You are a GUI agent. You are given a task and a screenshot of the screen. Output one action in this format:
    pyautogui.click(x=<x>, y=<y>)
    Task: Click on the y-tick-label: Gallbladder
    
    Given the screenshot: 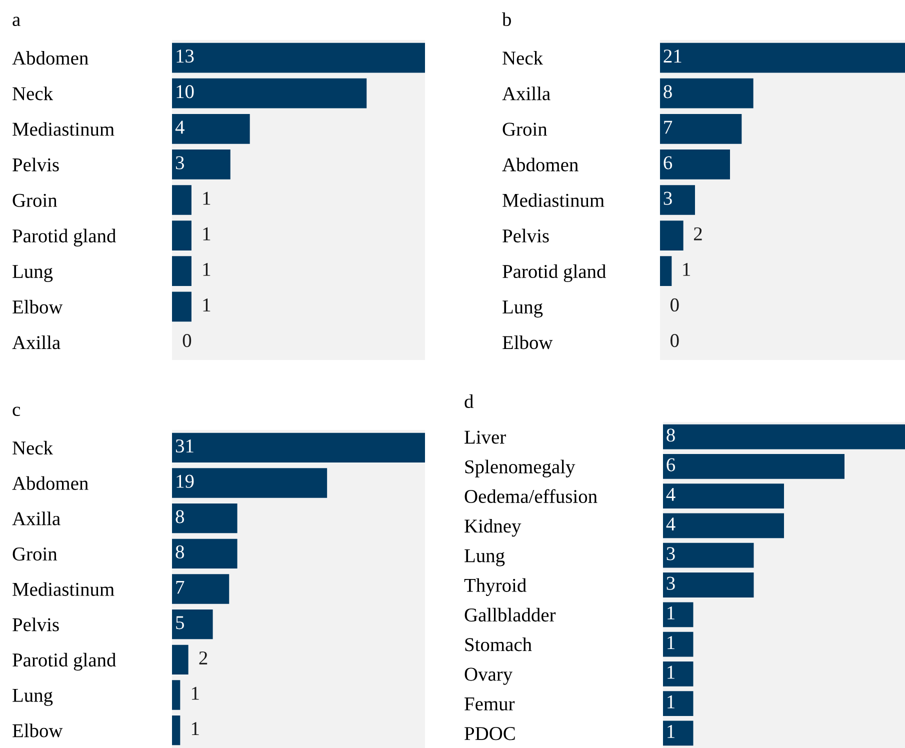 What is the action you would take?
    pyautogui.click(x=510, y=615)
    